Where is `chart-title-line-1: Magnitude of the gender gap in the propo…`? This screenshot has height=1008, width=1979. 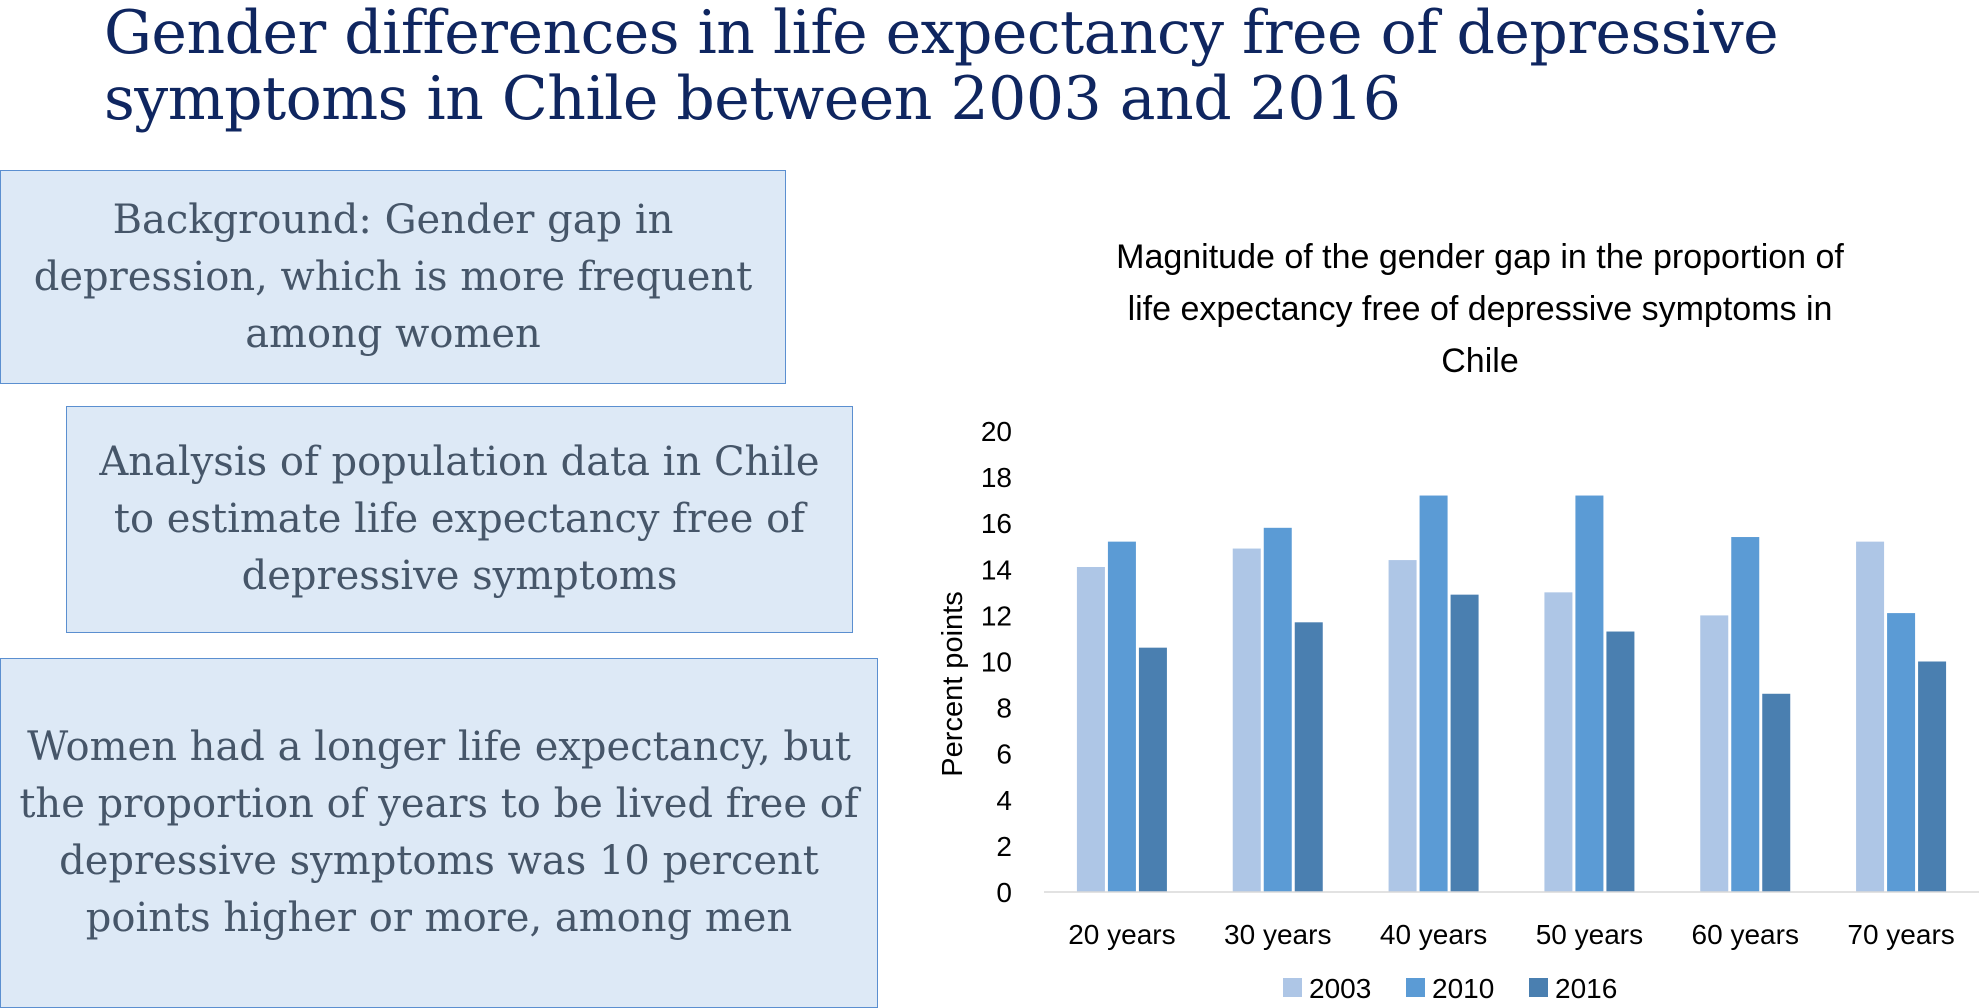 chart-title-line-1: Magnitude of the gender gap in the propo… is located at coordinates (1480, 257).